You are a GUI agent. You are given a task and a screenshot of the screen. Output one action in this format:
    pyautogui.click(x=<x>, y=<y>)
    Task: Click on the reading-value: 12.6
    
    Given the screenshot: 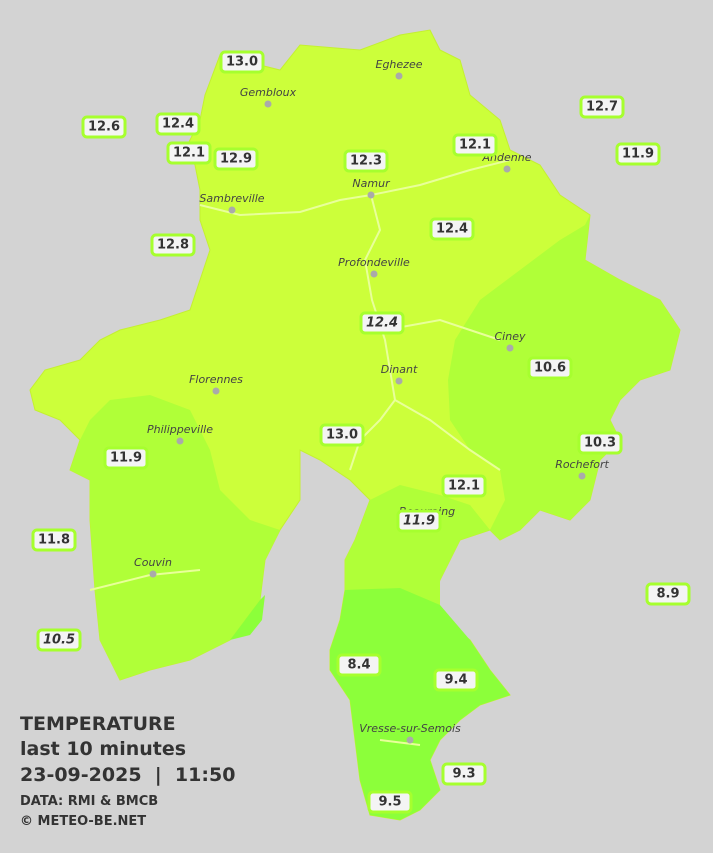 What is the action you would take?
    pyautogui.click(x=104, y=127)
    